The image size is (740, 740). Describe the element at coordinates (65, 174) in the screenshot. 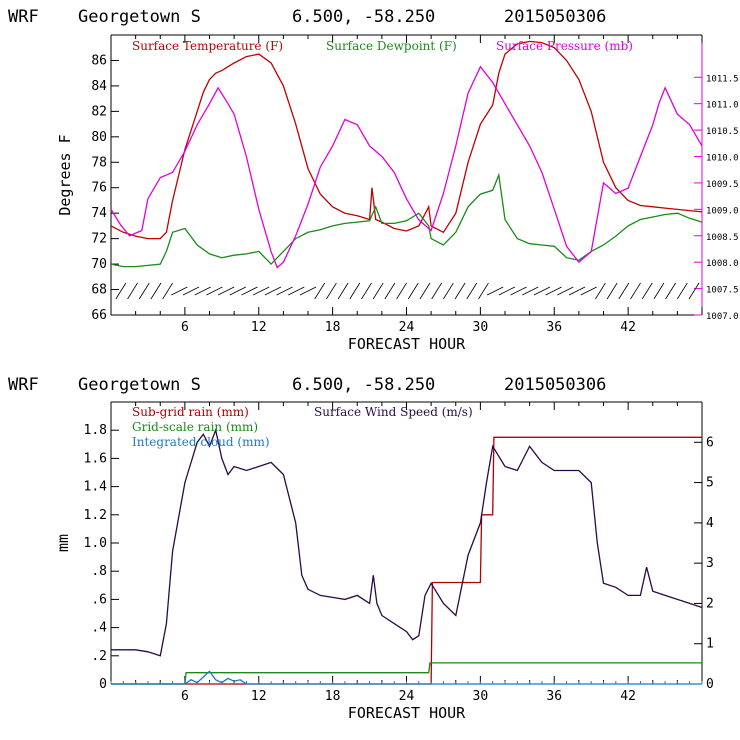

I see `y-axis-label: Degrees F` at that location.